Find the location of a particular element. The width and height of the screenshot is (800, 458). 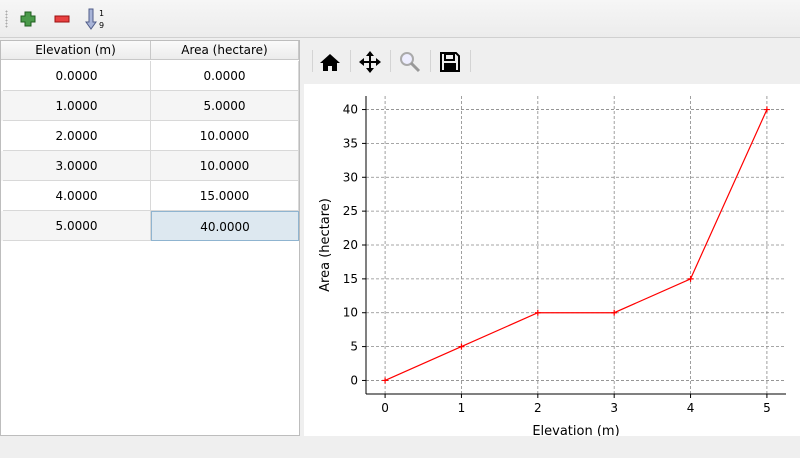

add-row-button is located at coordinates (28, 19).